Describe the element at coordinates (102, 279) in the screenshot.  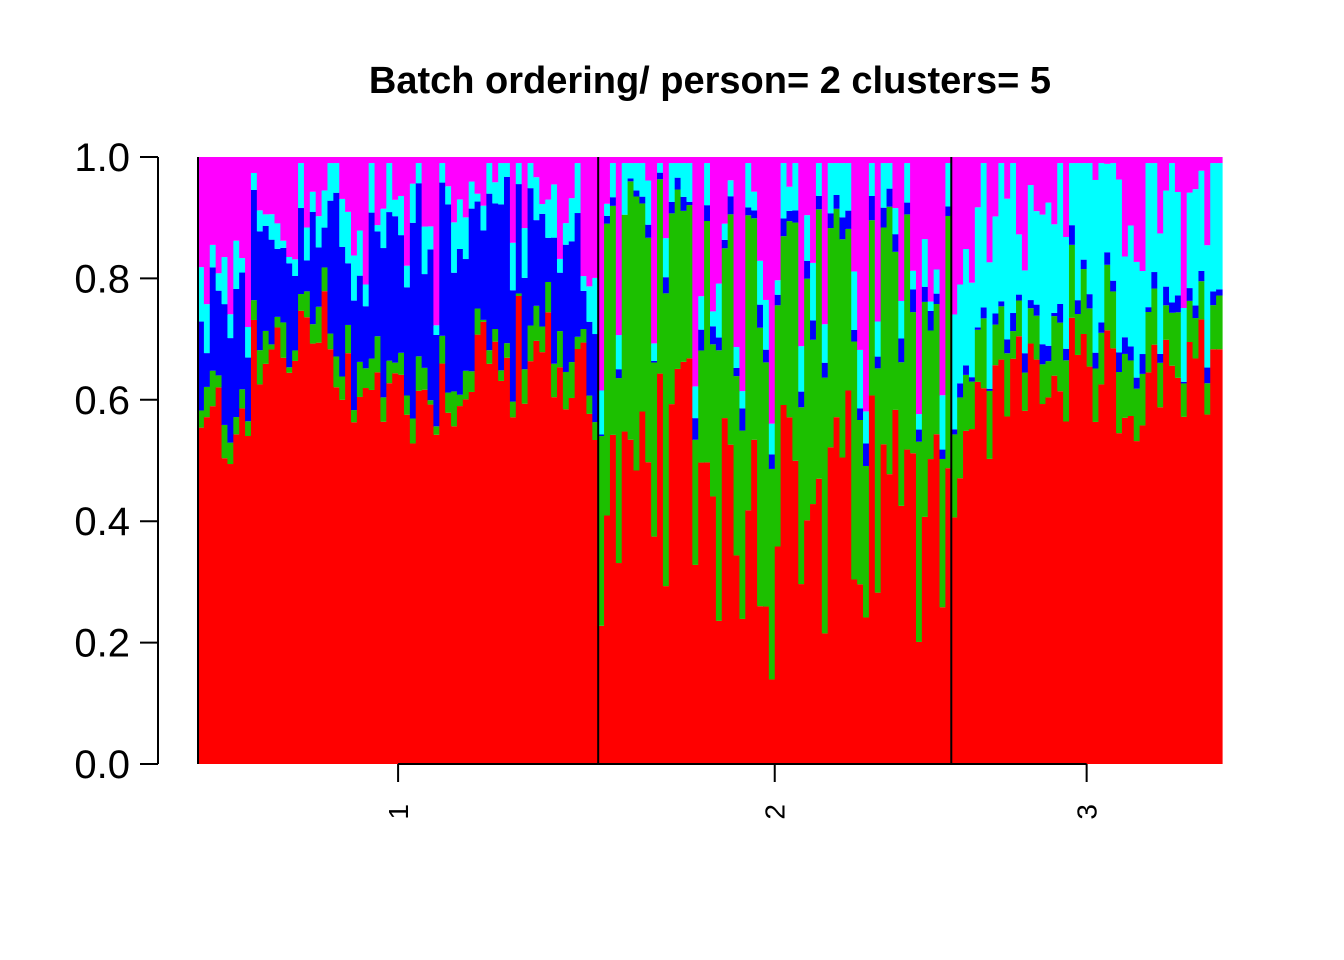
I see `y-tick-label: 0.8` at that location.